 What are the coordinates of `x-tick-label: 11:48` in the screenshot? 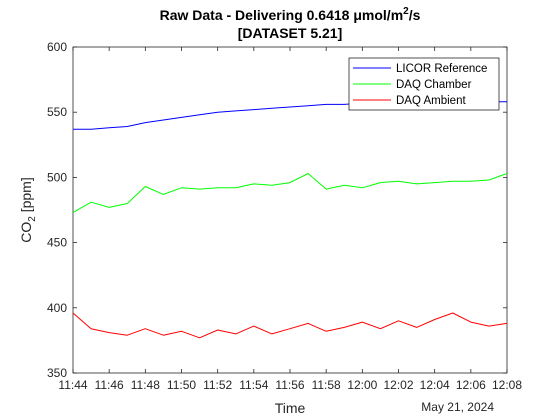 It's located at (145, 385).